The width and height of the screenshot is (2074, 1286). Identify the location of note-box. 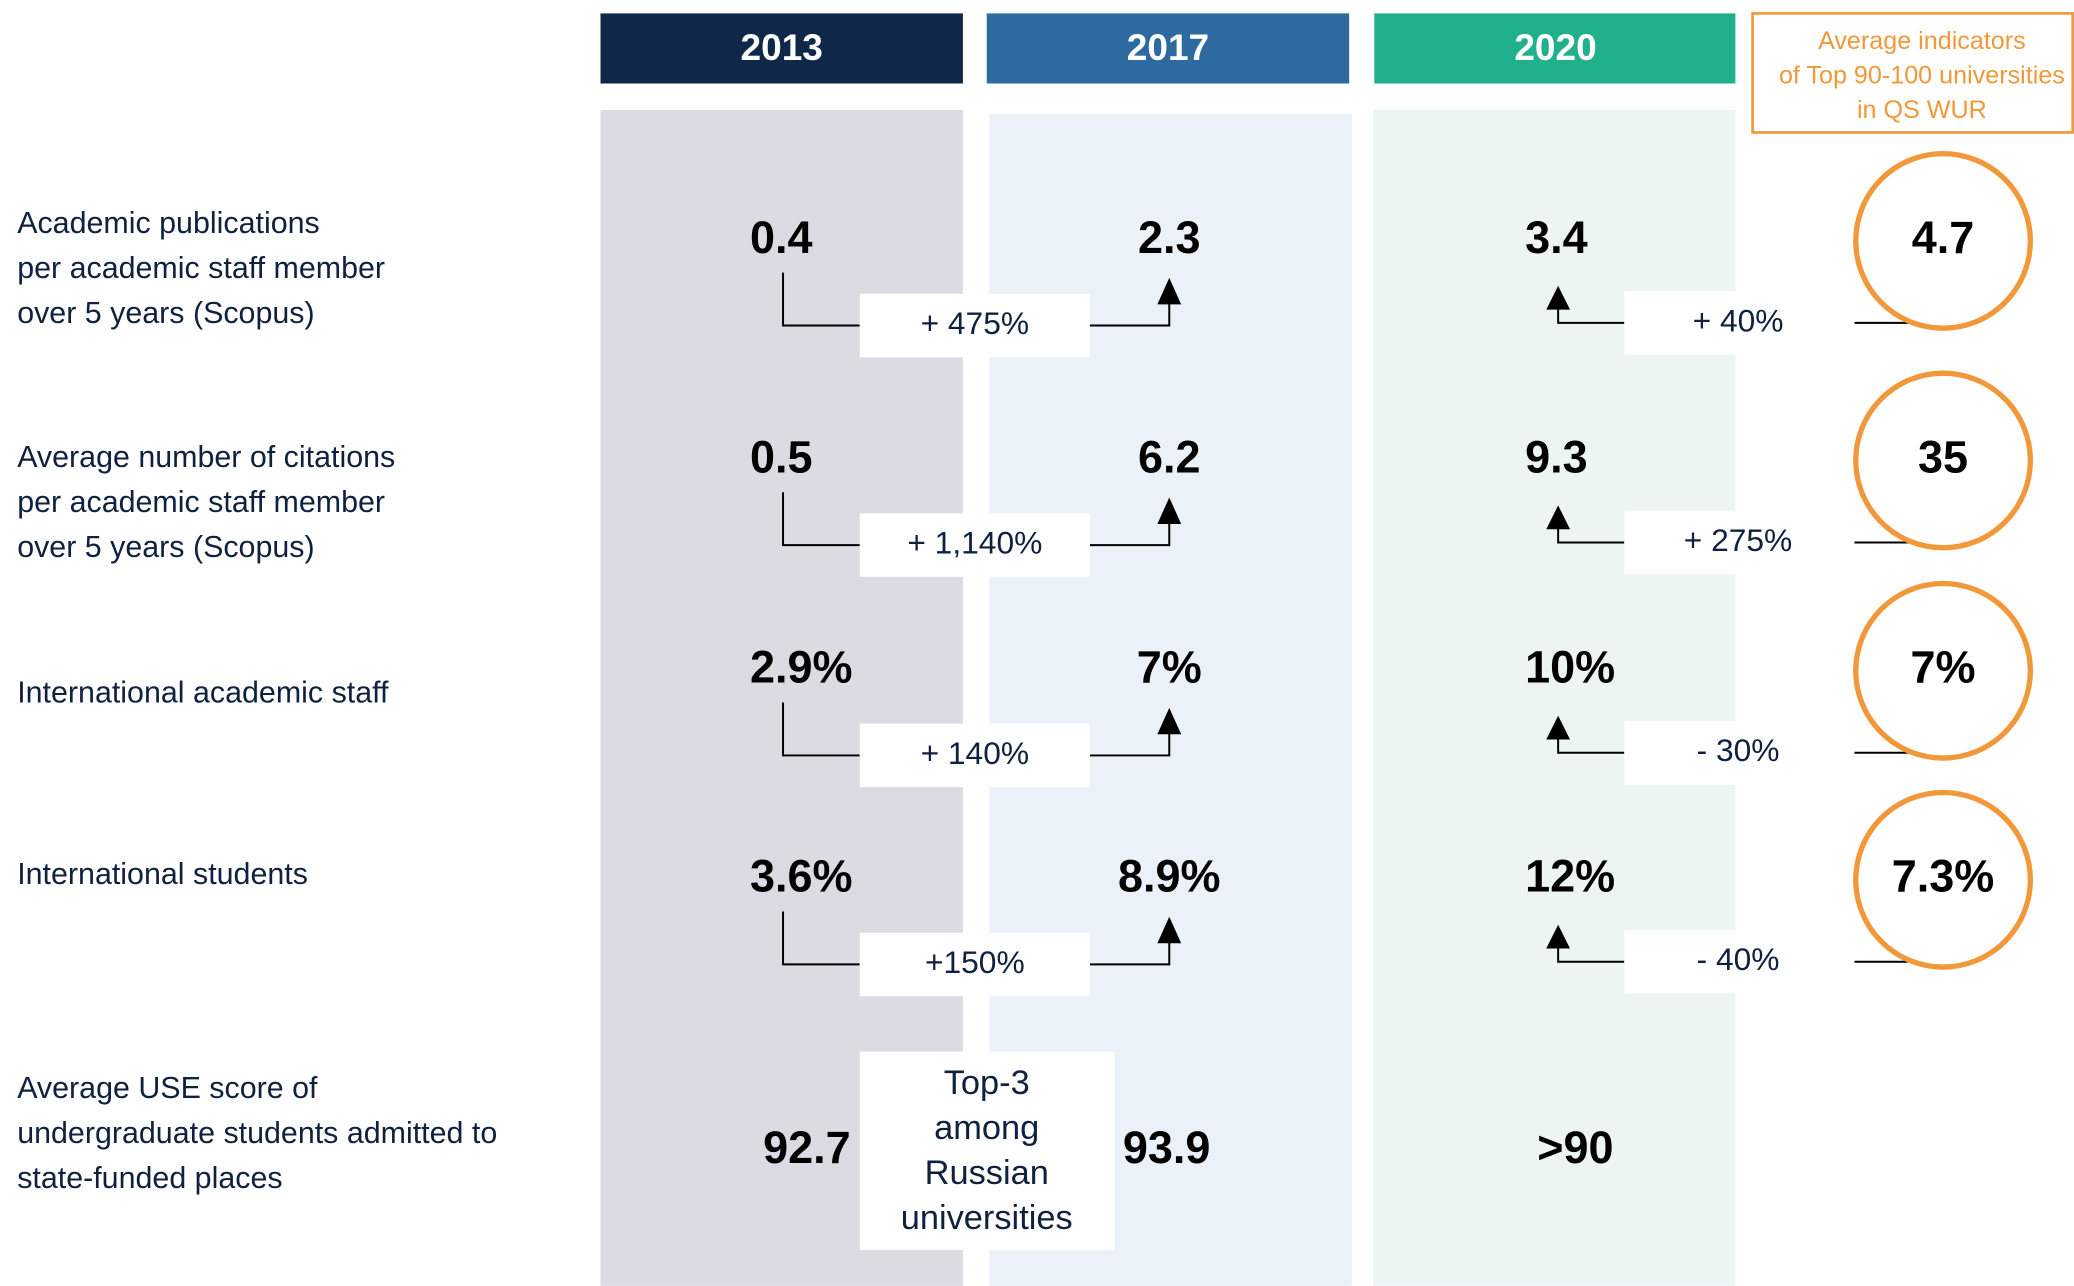
(987, 1151).